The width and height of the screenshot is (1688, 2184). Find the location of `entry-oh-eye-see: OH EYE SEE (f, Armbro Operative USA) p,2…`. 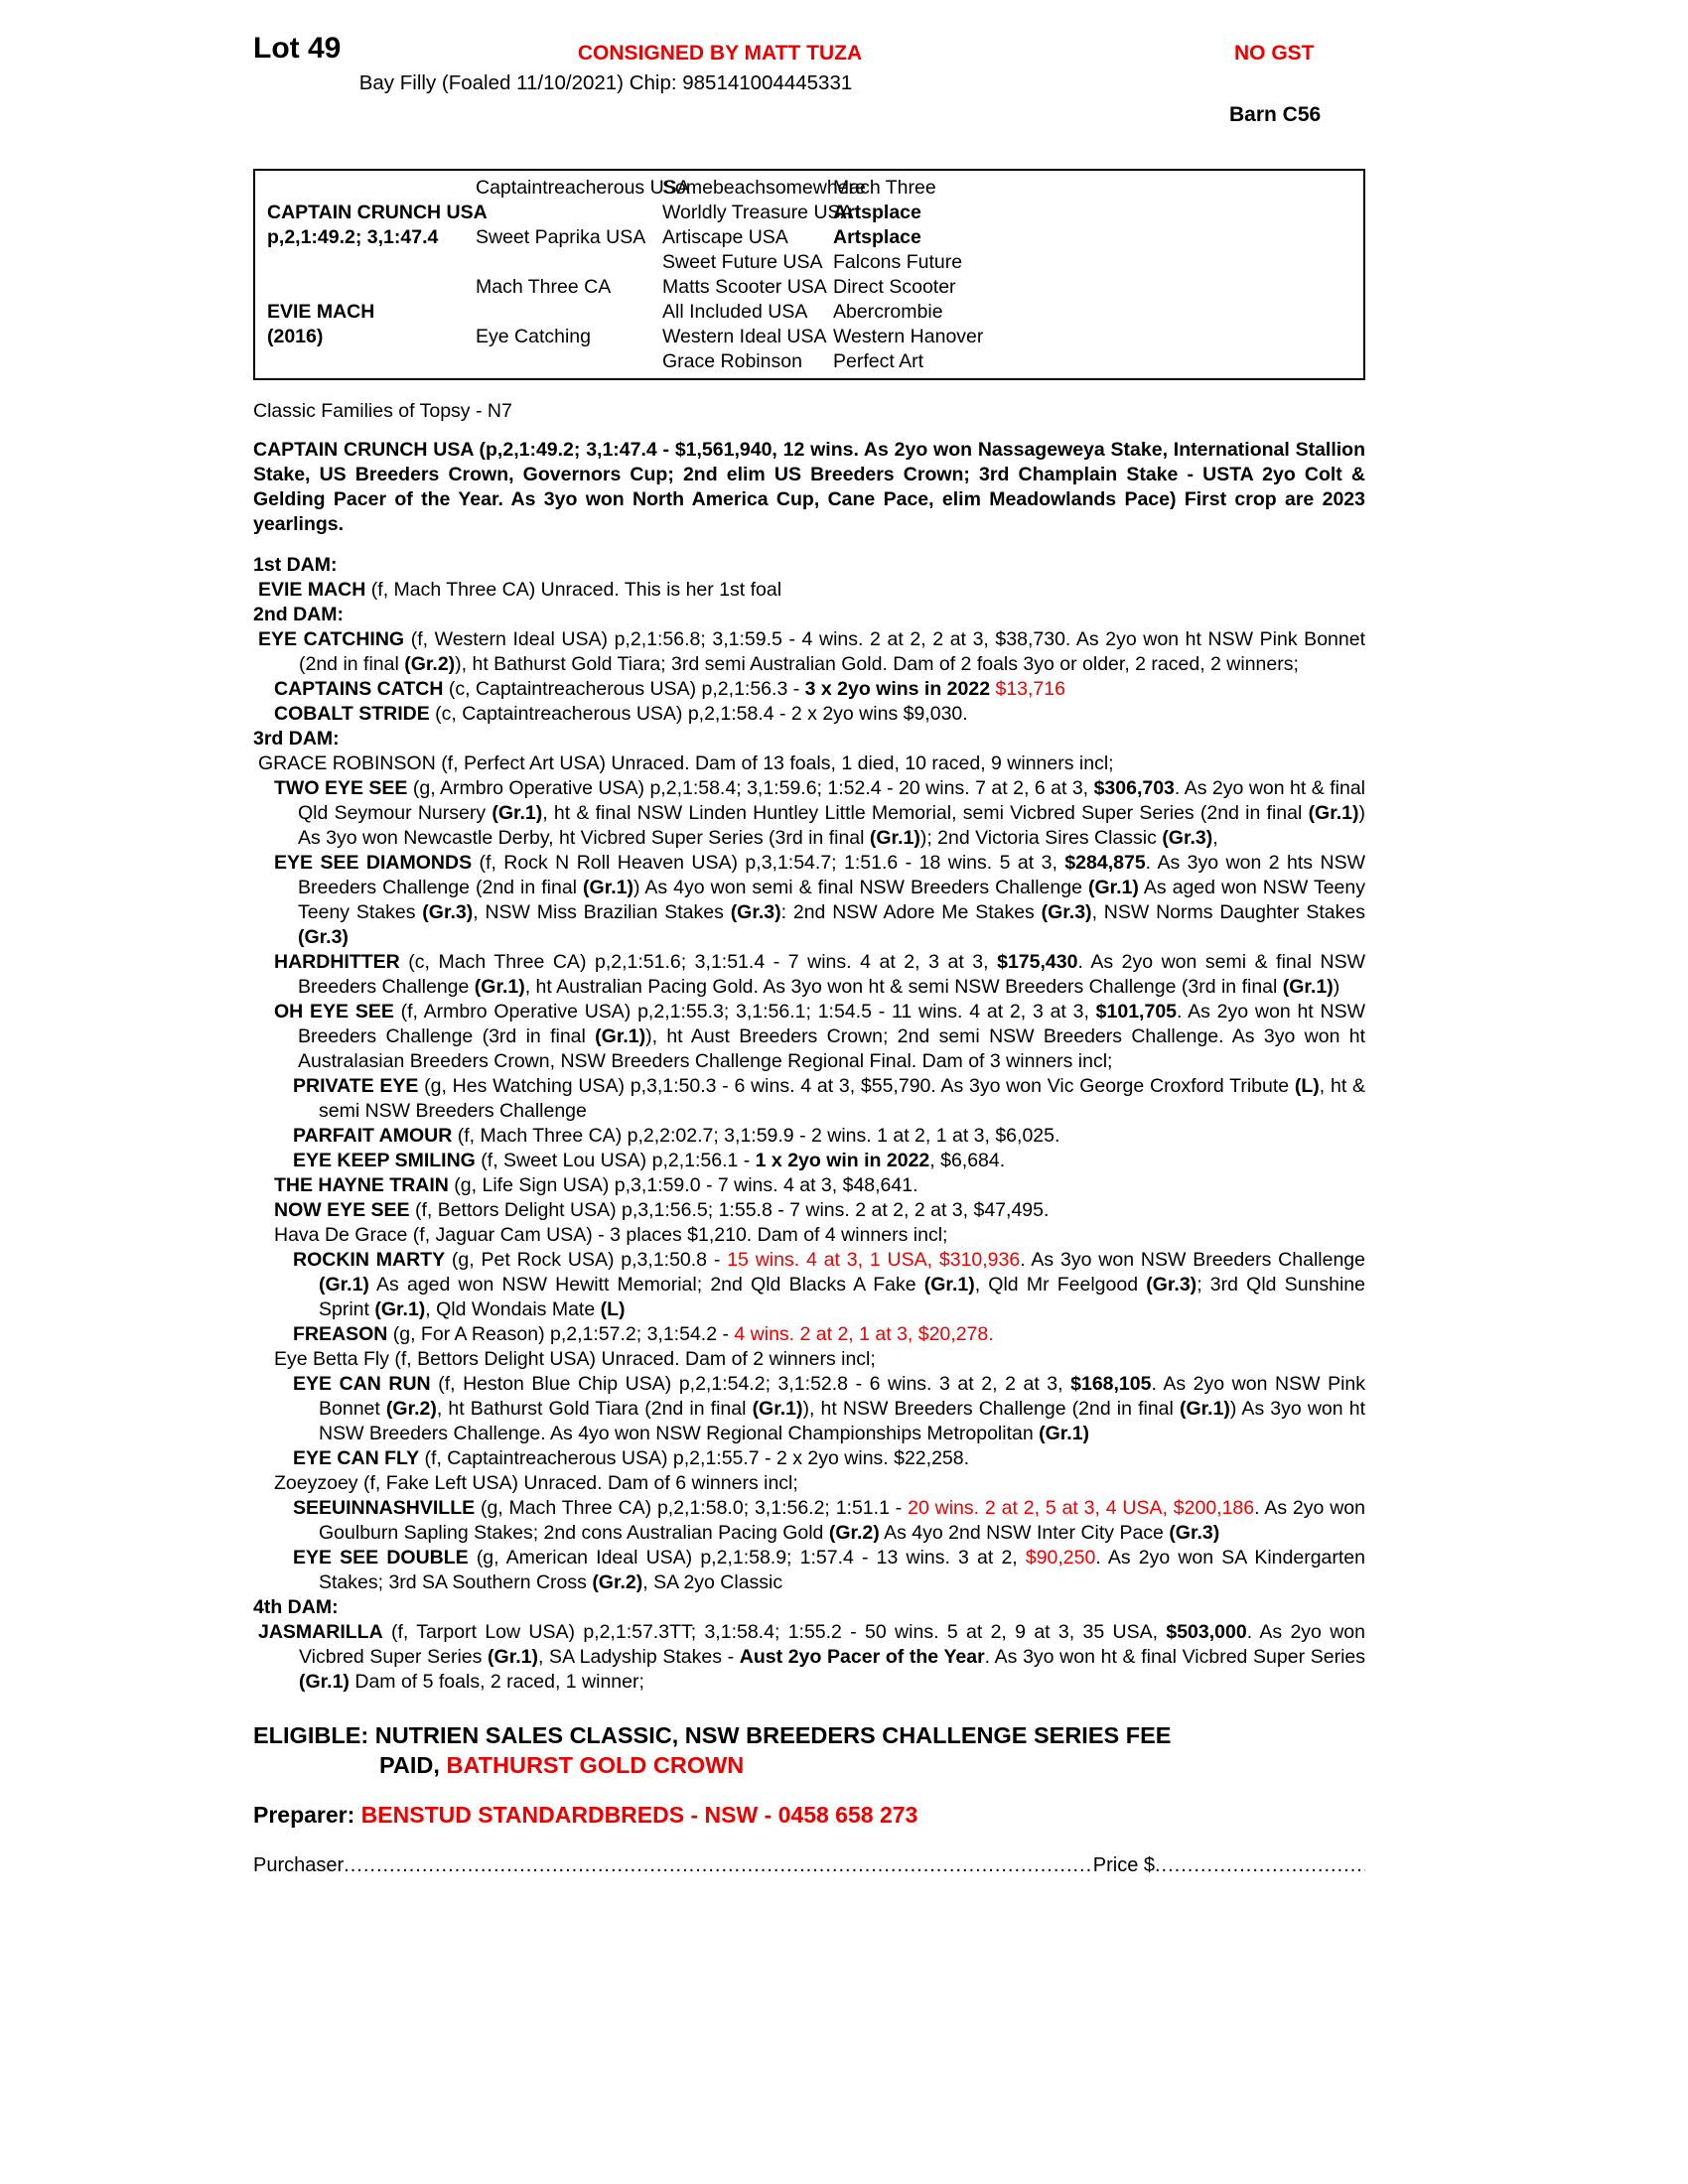

entry-oh-eye-see: OH EYE SEE (f, Armbro Operative USA) p,2… is located at coordinates (820, 1036).